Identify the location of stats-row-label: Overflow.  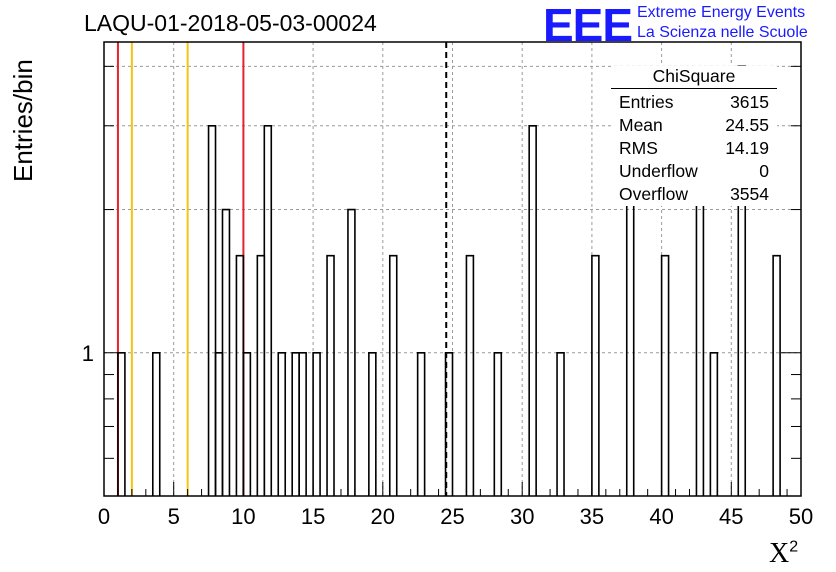
(654, 194).